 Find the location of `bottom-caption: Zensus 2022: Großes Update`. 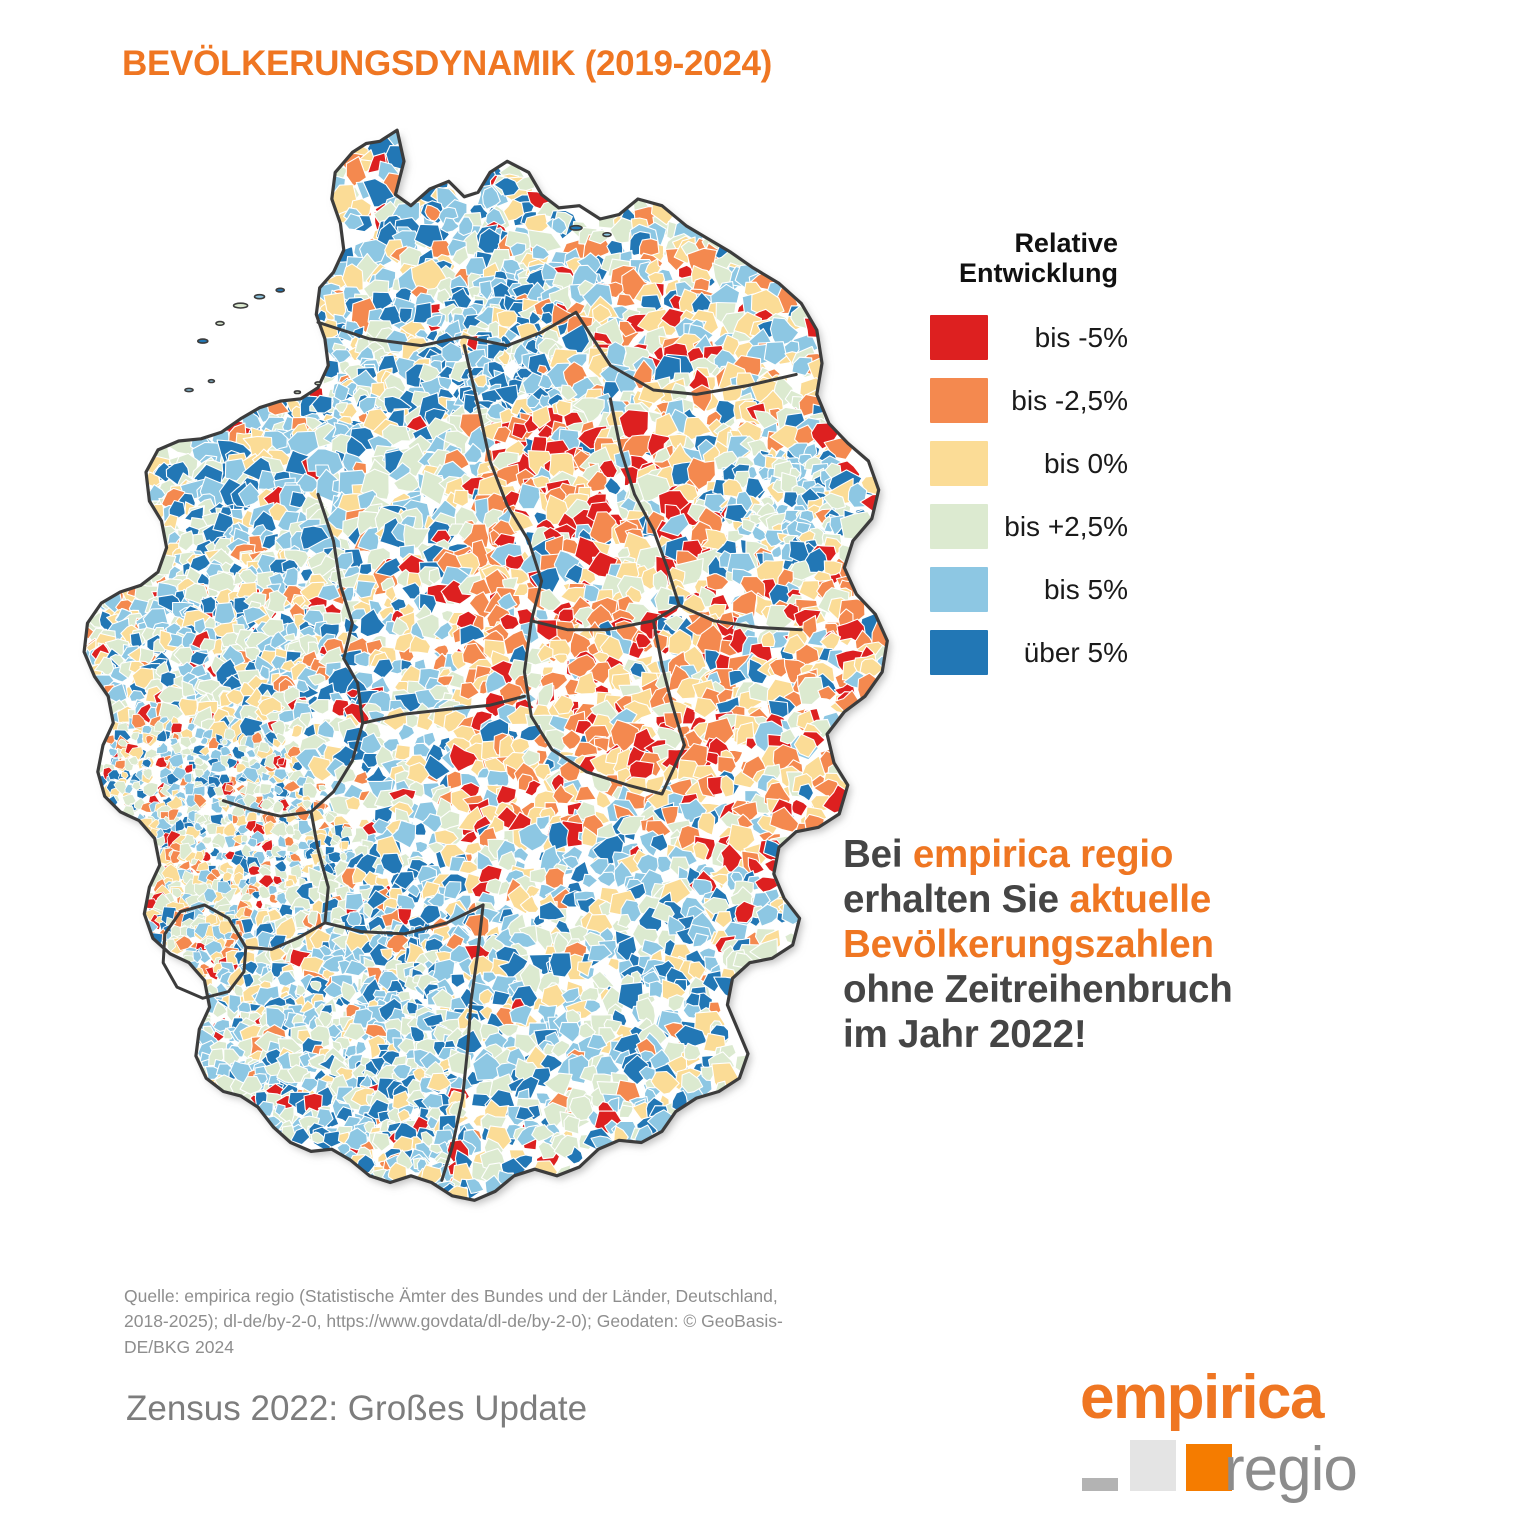

bottom-caption: Zensus 2022: Großes Update is located at coordinates (357, 1408).